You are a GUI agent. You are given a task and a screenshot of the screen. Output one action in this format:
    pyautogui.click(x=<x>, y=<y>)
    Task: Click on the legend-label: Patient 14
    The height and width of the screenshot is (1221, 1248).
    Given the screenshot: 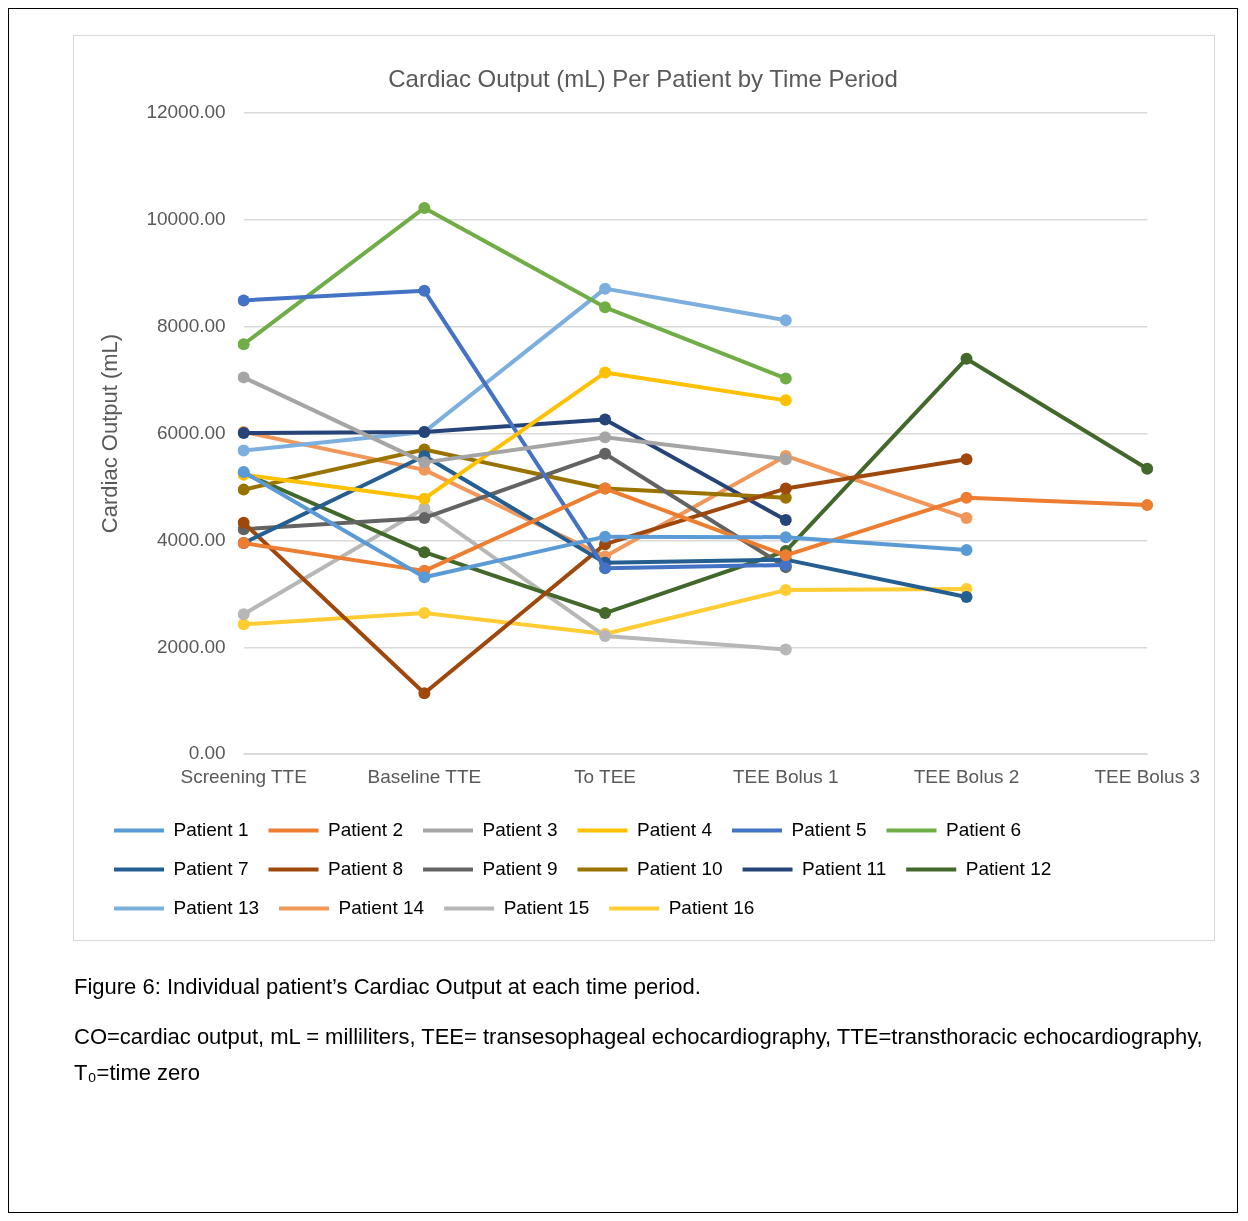 What is the action you would take?
    pyautogui.click(x=381, y=907)
    